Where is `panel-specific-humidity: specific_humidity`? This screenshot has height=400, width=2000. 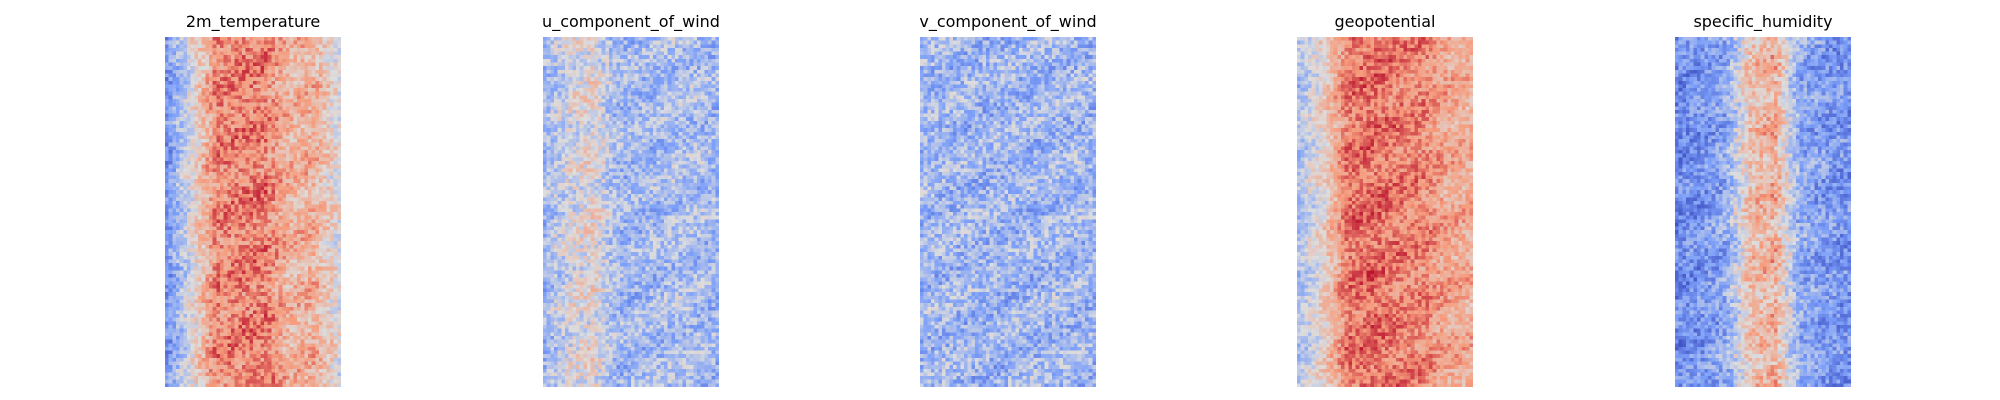 panel-specific-humidity: specific_humidity is located at coordinates (1763, 200).